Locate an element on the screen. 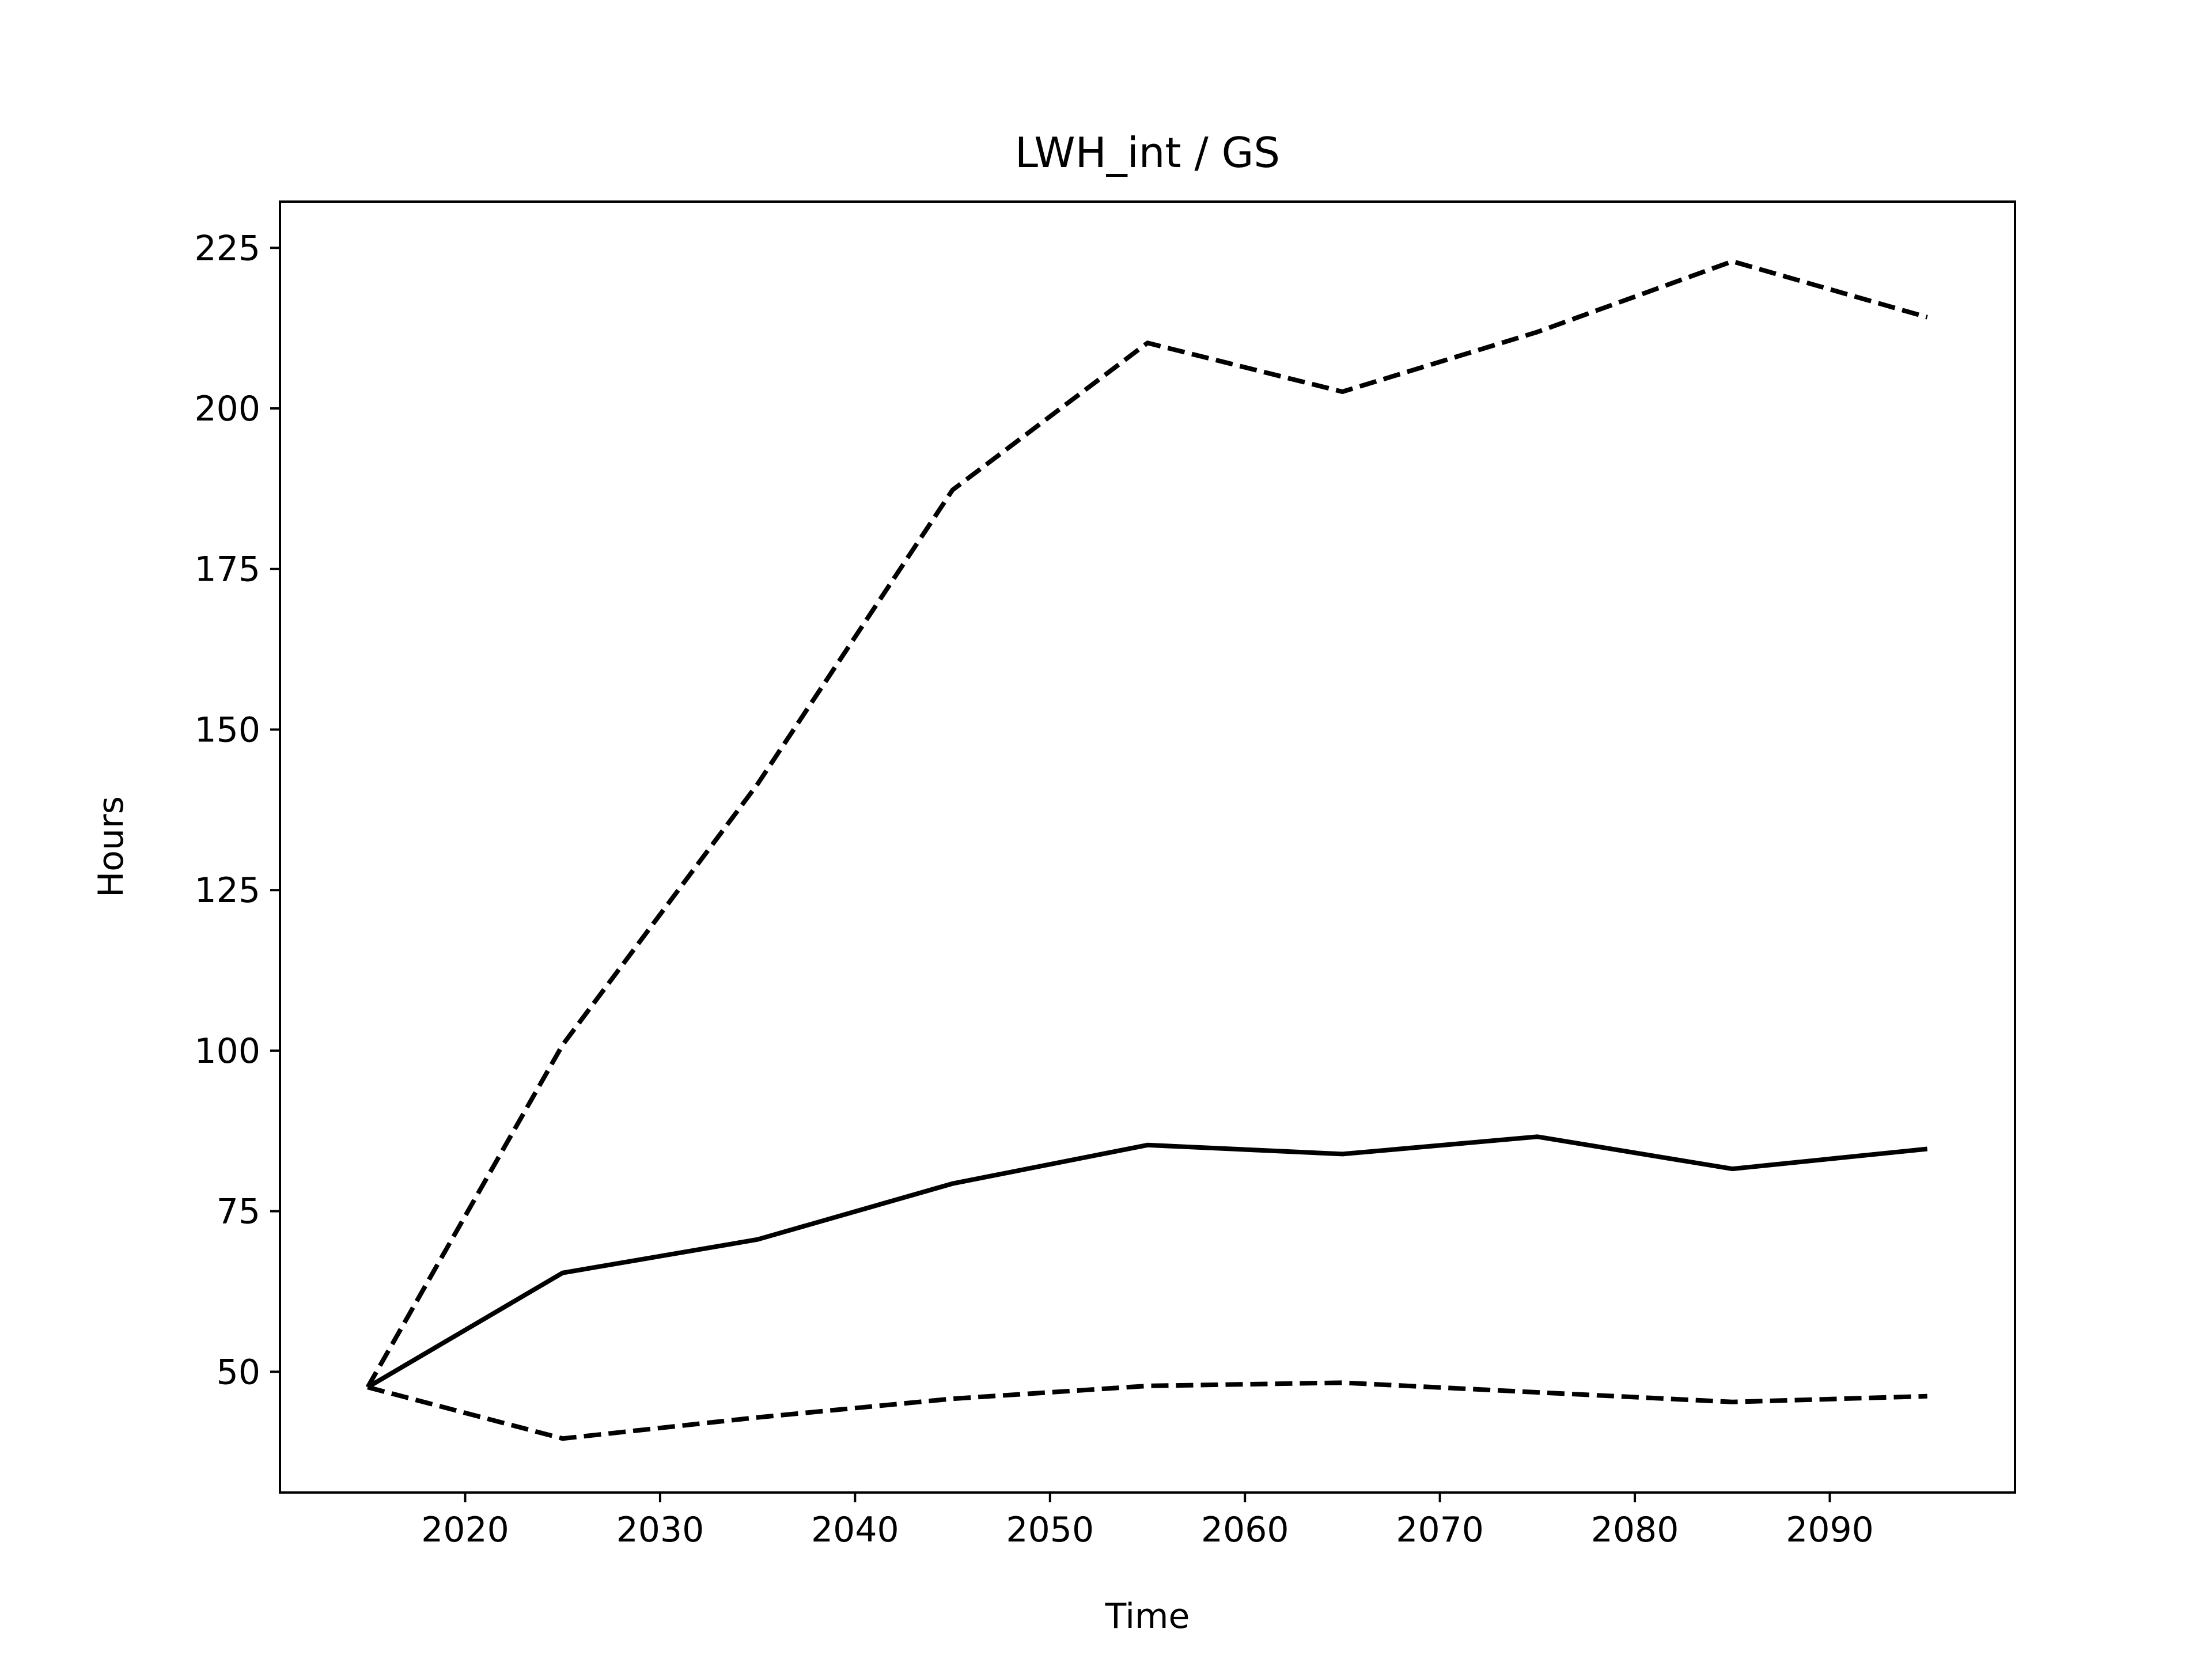 The image size is (2212, 1659). y-axis-label: Hours is located at coordinates (111, 846).